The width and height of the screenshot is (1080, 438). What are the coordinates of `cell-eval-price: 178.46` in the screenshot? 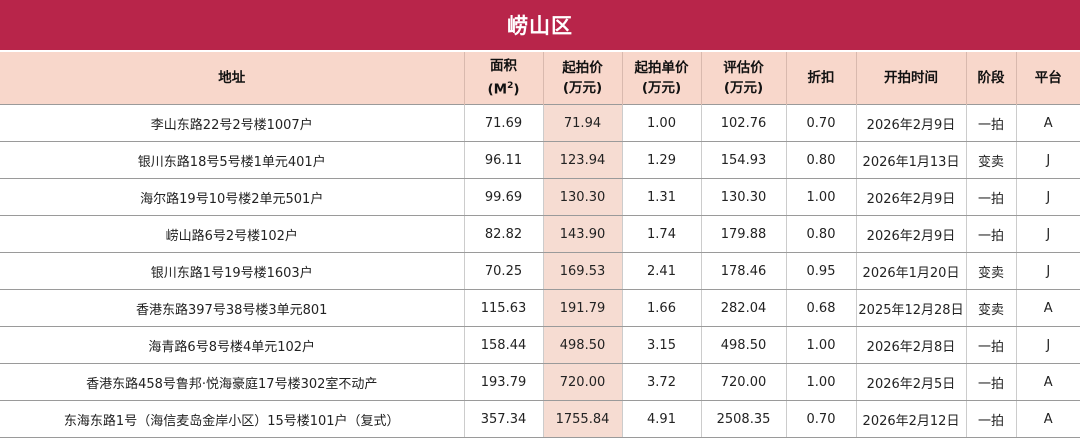 It's located at (744, 271).